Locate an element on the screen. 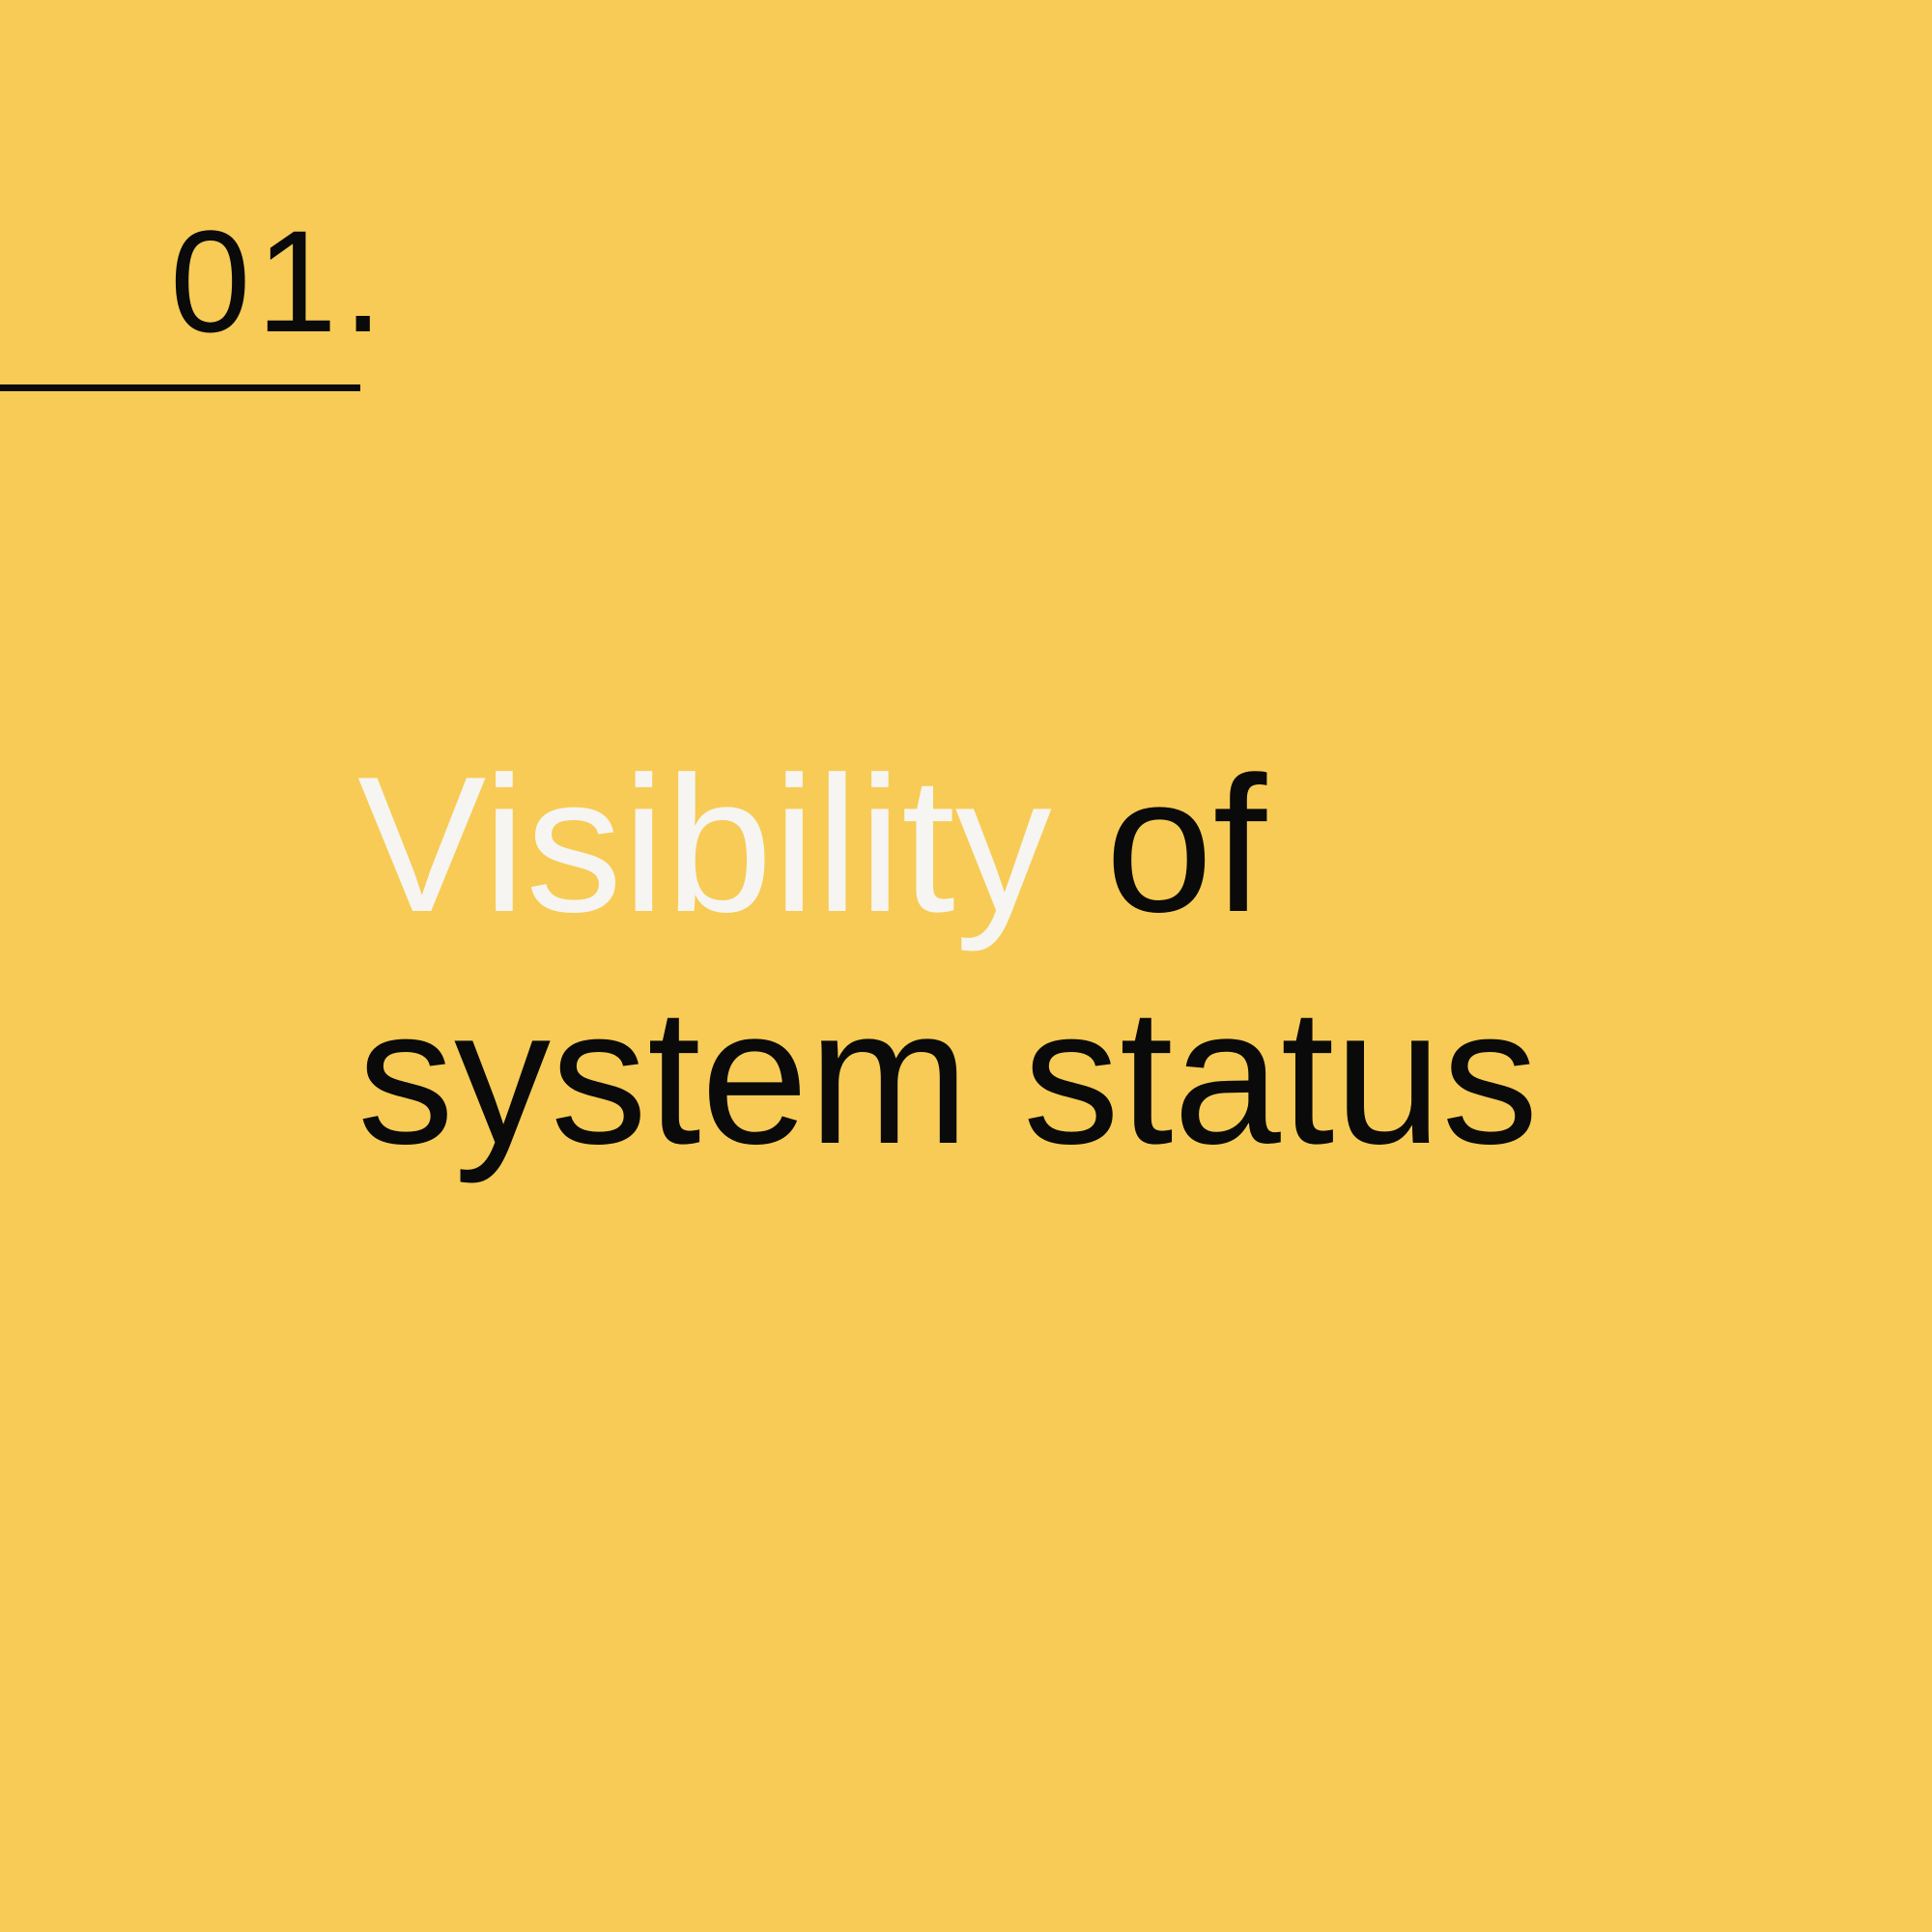 This screenshot has width=1932, height=1932. slide-title: Visibility of system status is located at coordinates (948, 961).